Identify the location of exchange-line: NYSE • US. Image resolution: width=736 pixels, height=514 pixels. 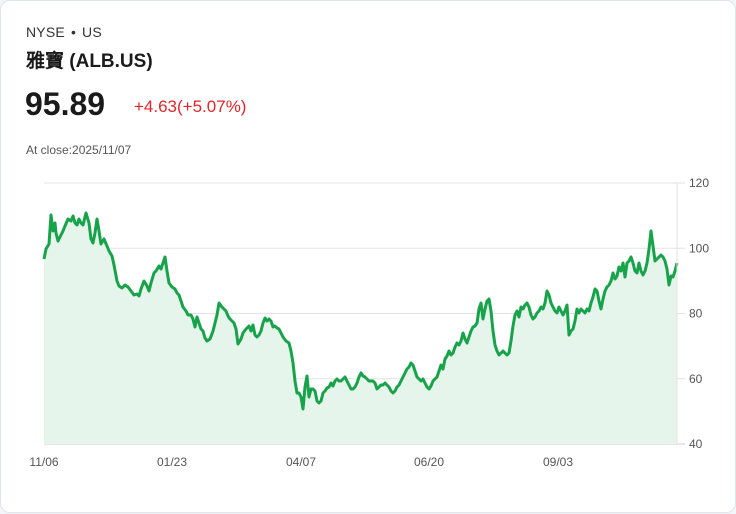
(64, 32).